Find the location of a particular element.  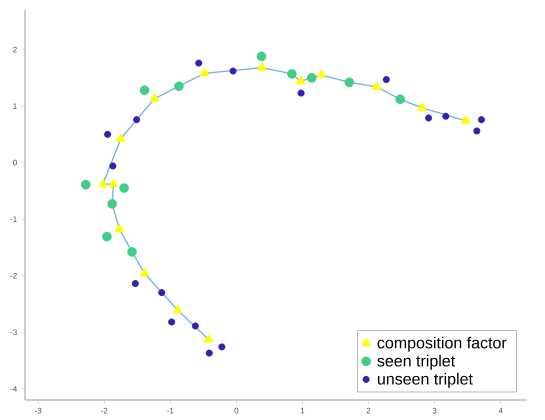

x-tick-label: 1 is located at coordinates (302, 411).